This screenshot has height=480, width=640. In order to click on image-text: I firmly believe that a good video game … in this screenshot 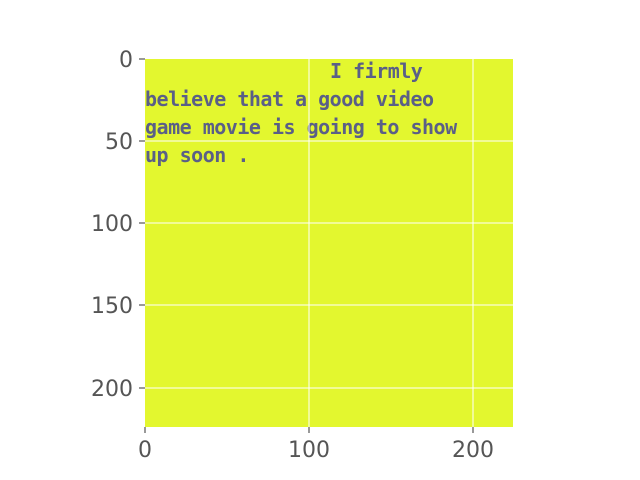, I will do `click(302, 113)`.